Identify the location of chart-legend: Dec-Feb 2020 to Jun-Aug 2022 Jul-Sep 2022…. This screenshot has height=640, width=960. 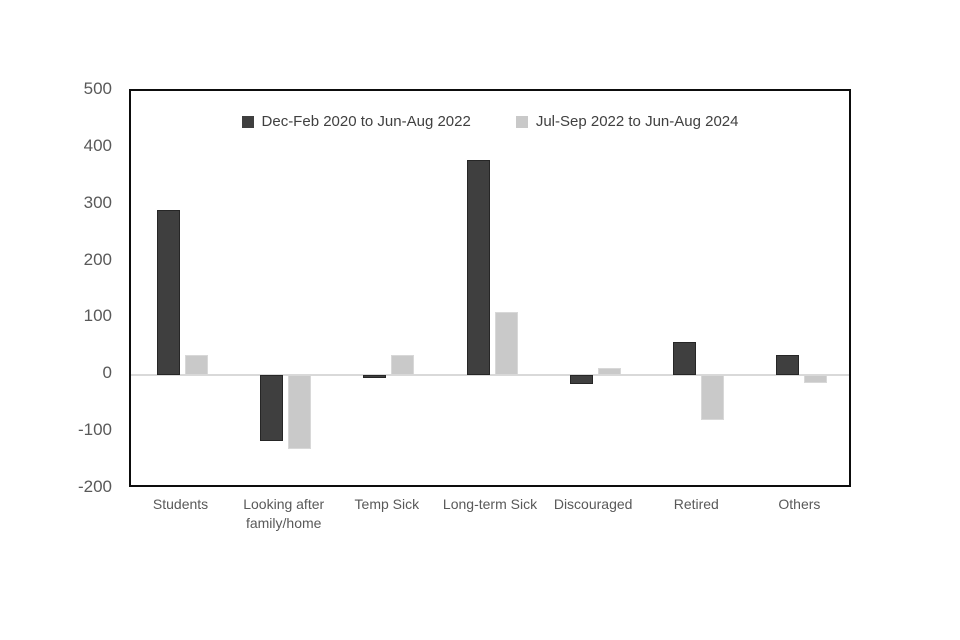
(490, 121).